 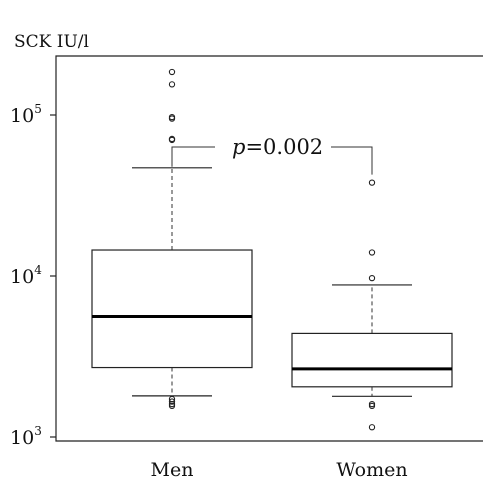 What do you see at coordinates (193, 156) in the screenshot?
I see `bracket-left` at bounding box center [193, 156].